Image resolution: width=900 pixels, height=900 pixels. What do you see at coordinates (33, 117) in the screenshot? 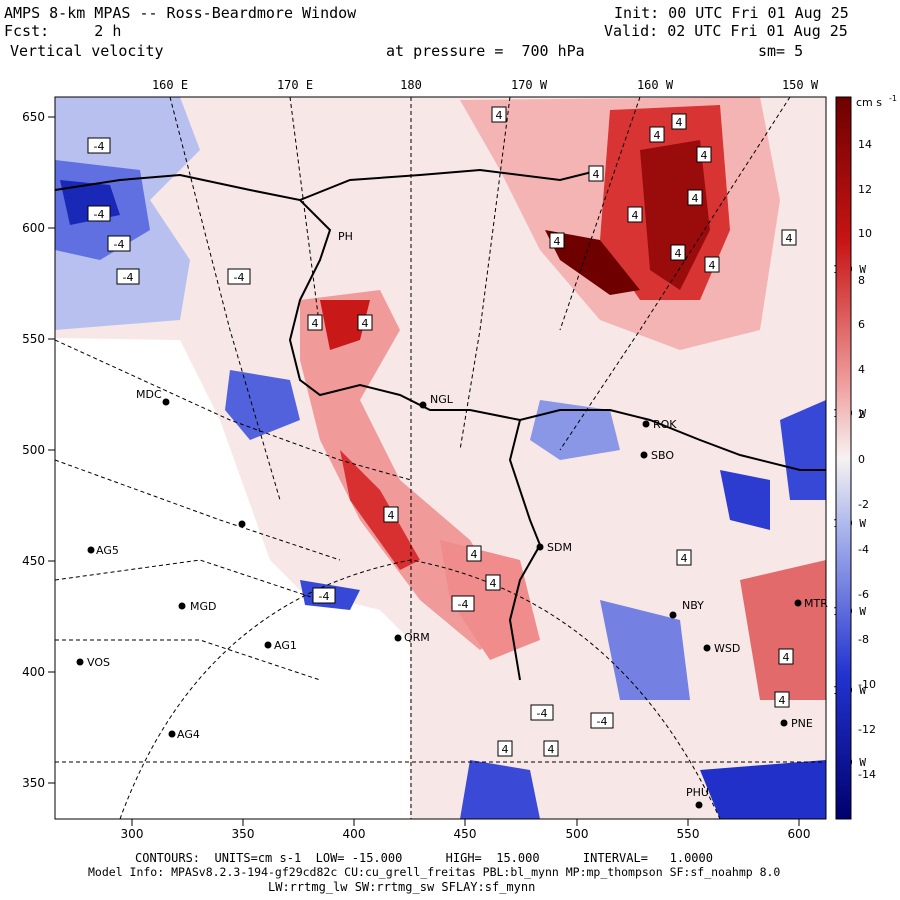
I see `y-tick-label: 650` at bounding box center [33, 117].